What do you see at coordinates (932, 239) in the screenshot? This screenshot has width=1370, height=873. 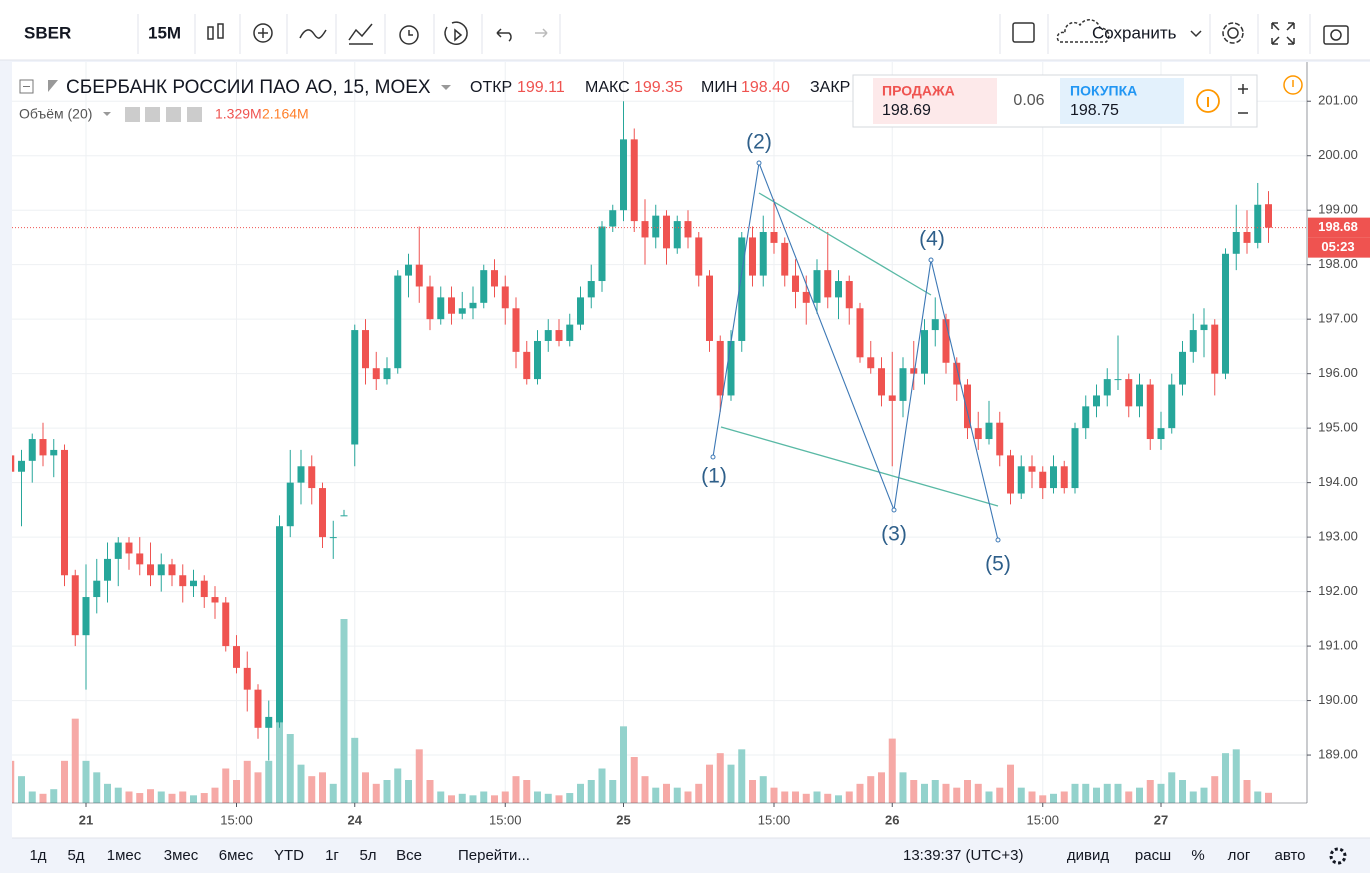 I see `wave-label: (4)` at bounding box center [932, 239].